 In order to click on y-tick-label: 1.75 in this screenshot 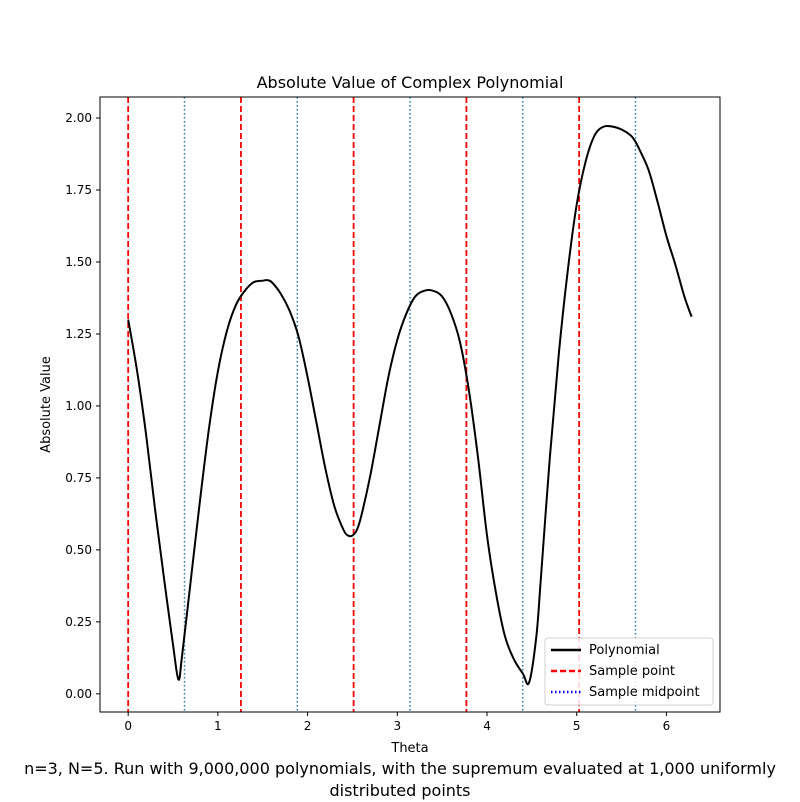, I will do `click(78, 190)`.